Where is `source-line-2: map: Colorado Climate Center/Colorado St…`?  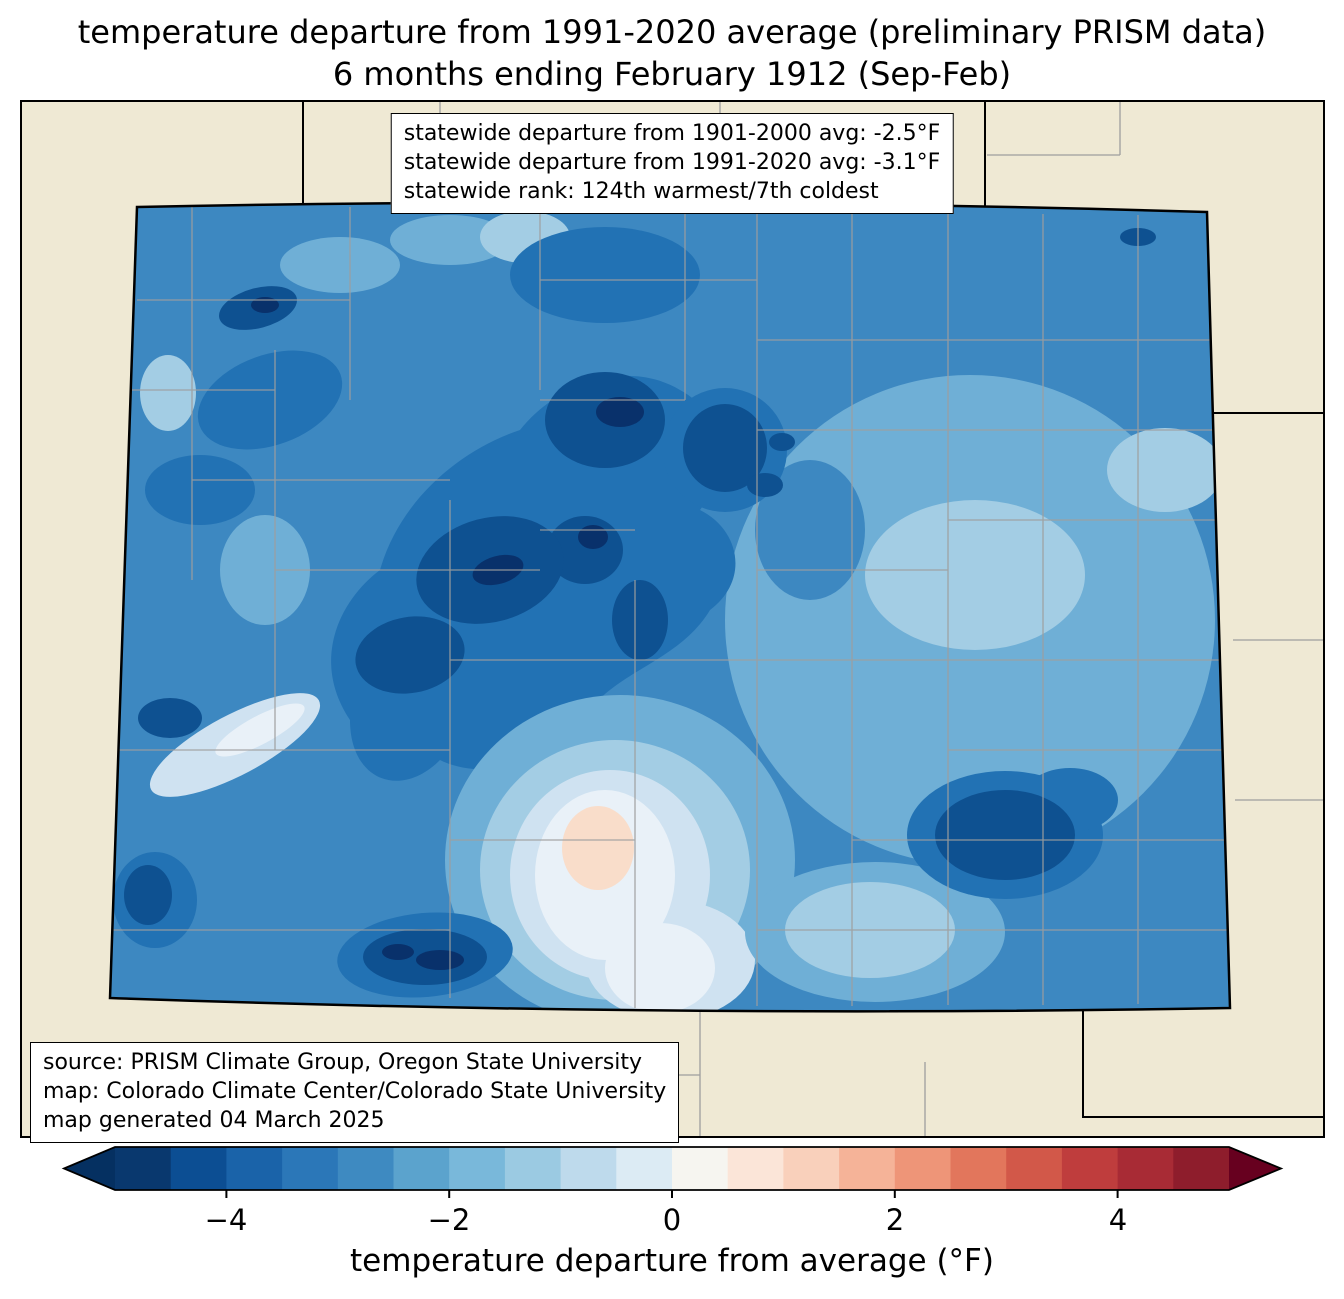
source-line-2: map: Colorado Climate Center/Colorado St… is located at coordinates (355, 1092).